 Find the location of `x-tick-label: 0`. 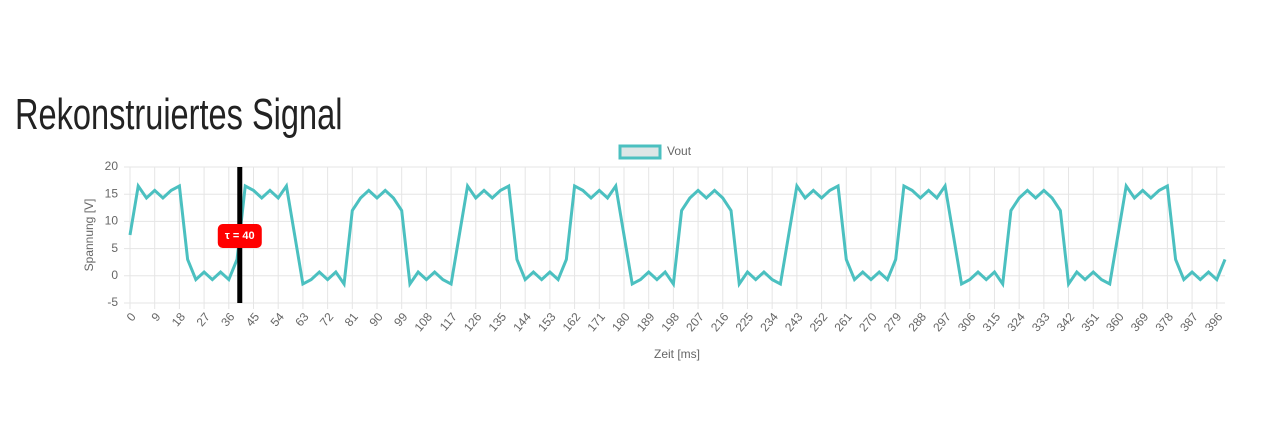

x-tick-label: 0 is located at coordinates (131, 317).